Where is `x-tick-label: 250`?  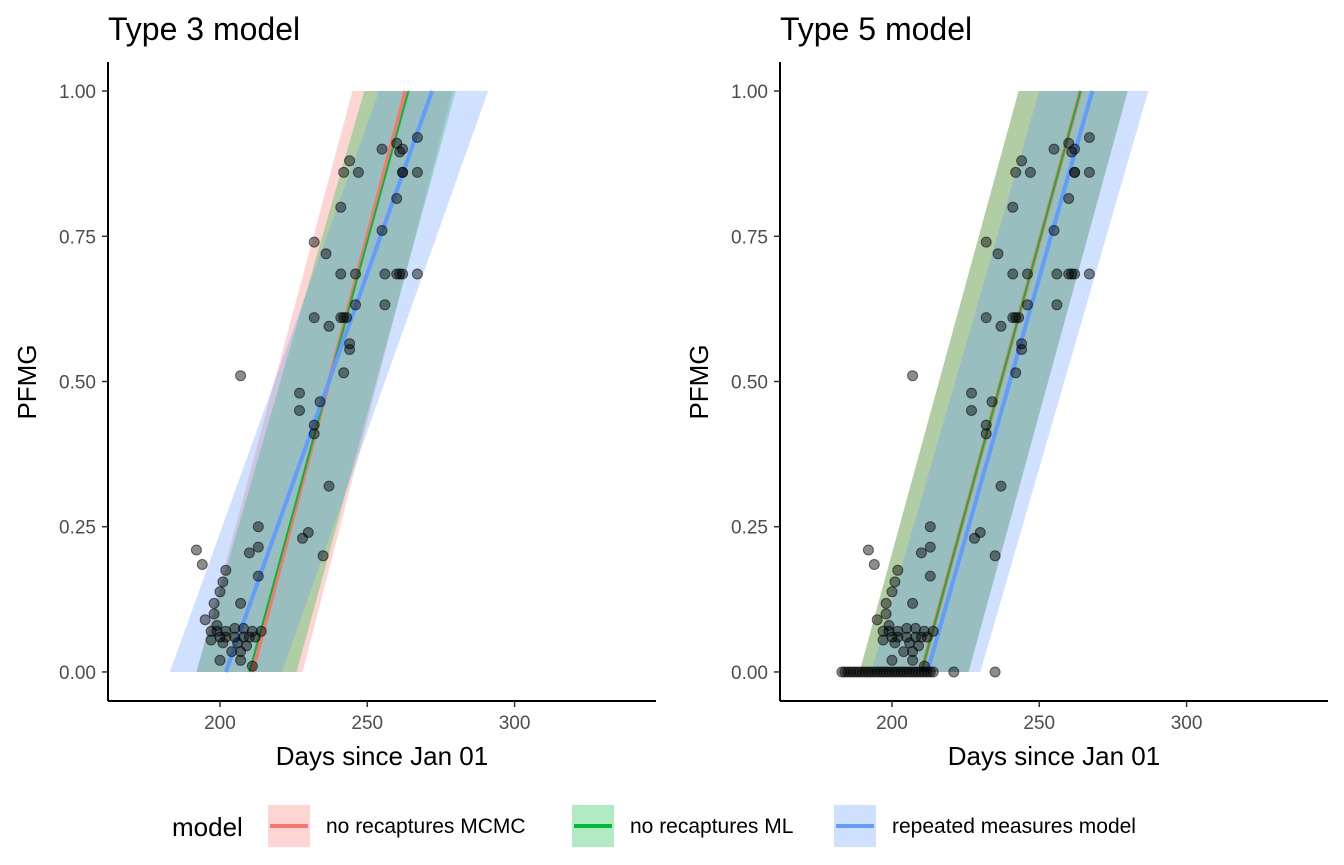 x-tick-label: 250 is located at coordinates (1039, 723).